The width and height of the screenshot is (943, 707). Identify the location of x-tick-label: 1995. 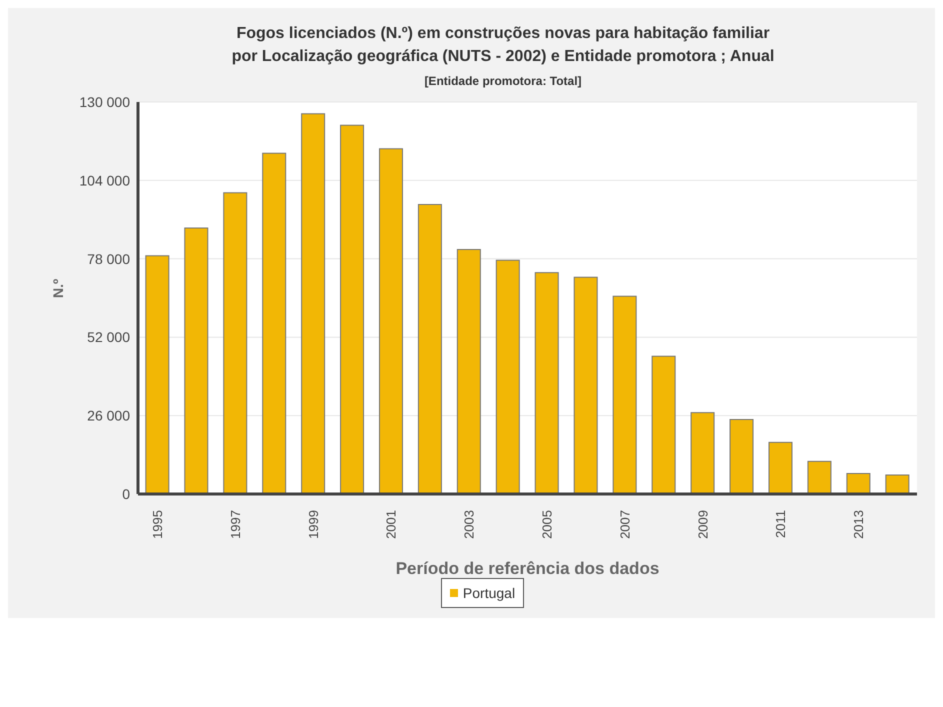
(157, 524).